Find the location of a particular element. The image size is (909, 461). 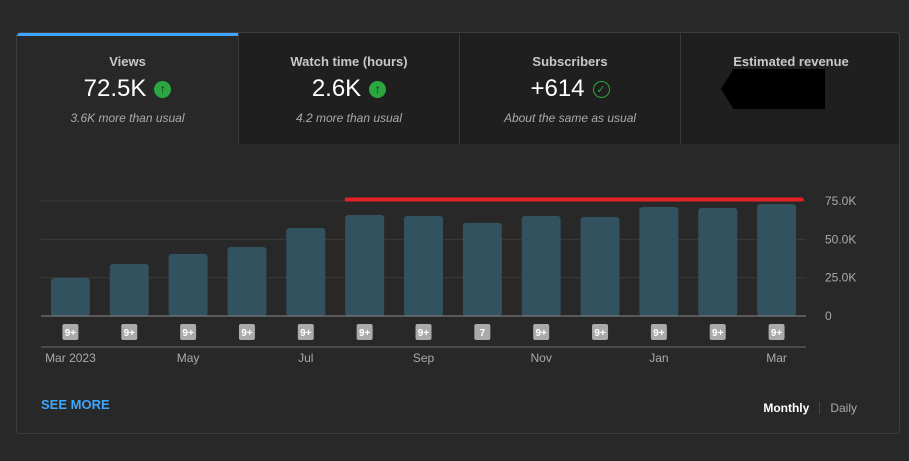

tab-title: Views is located at coordinates (127, 61).